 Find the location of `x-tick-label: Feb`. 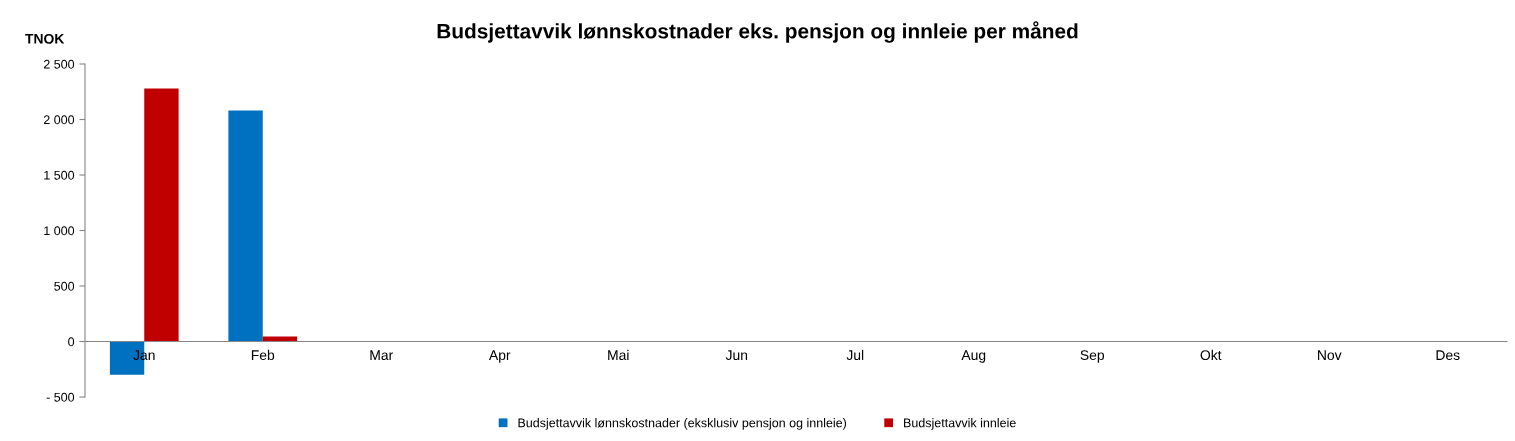

x-tick-label: Feb is located at coordinates (263, 355).